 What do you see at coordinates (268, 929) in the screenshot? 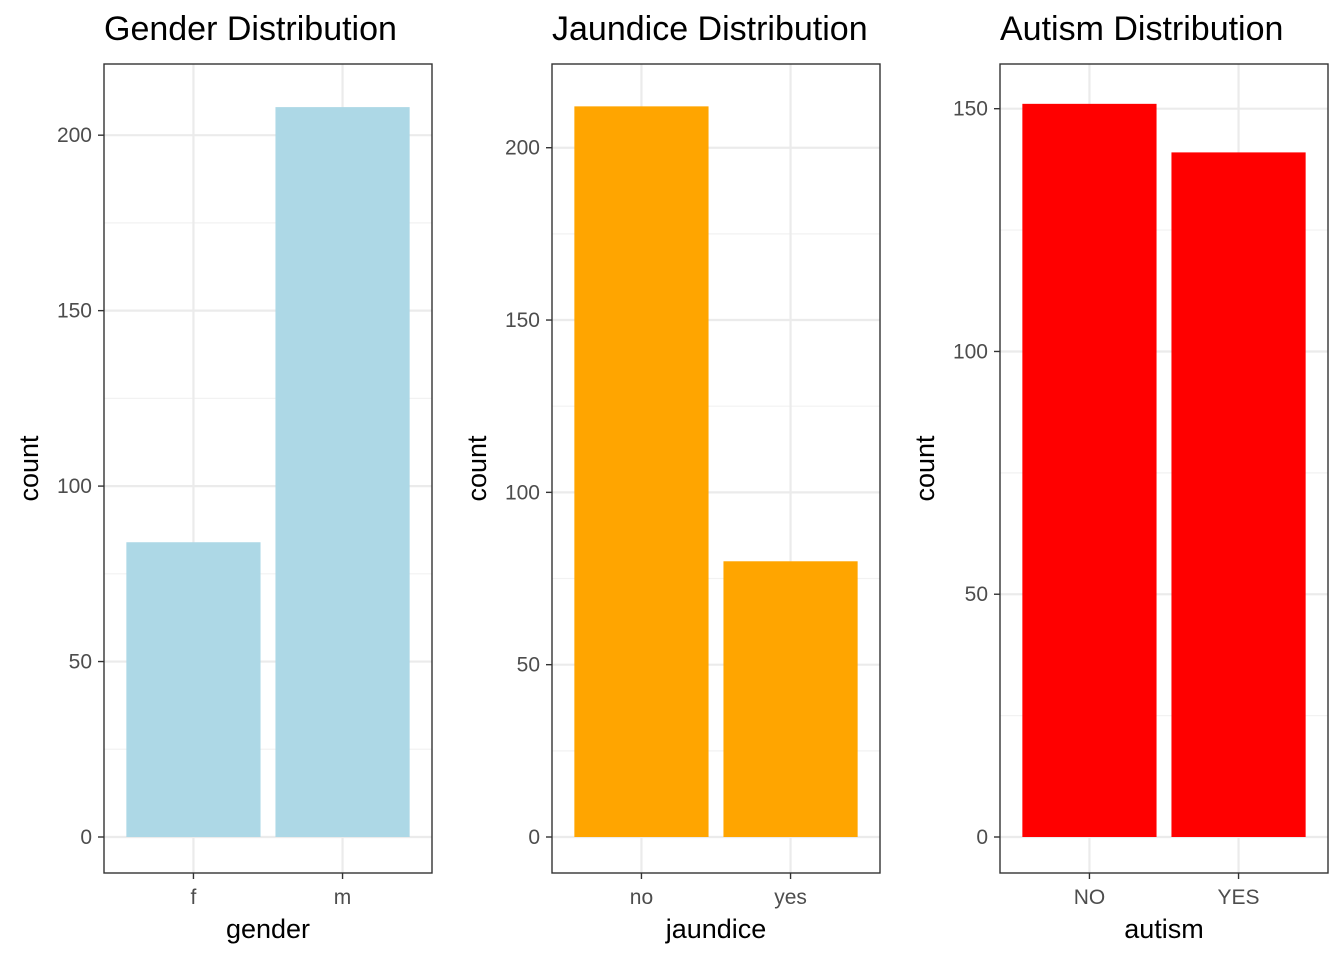
I see `x-axis-title: gender` at bounding box center [268, 929].